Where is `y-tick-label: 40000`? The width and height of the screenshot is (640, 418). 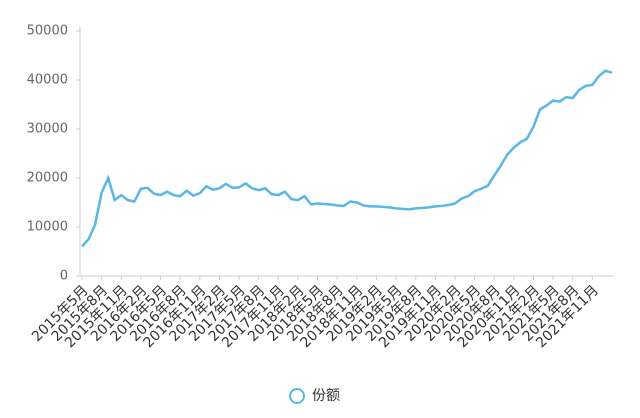
y-tick-label: 40000 is located at coordinates (47, 80).